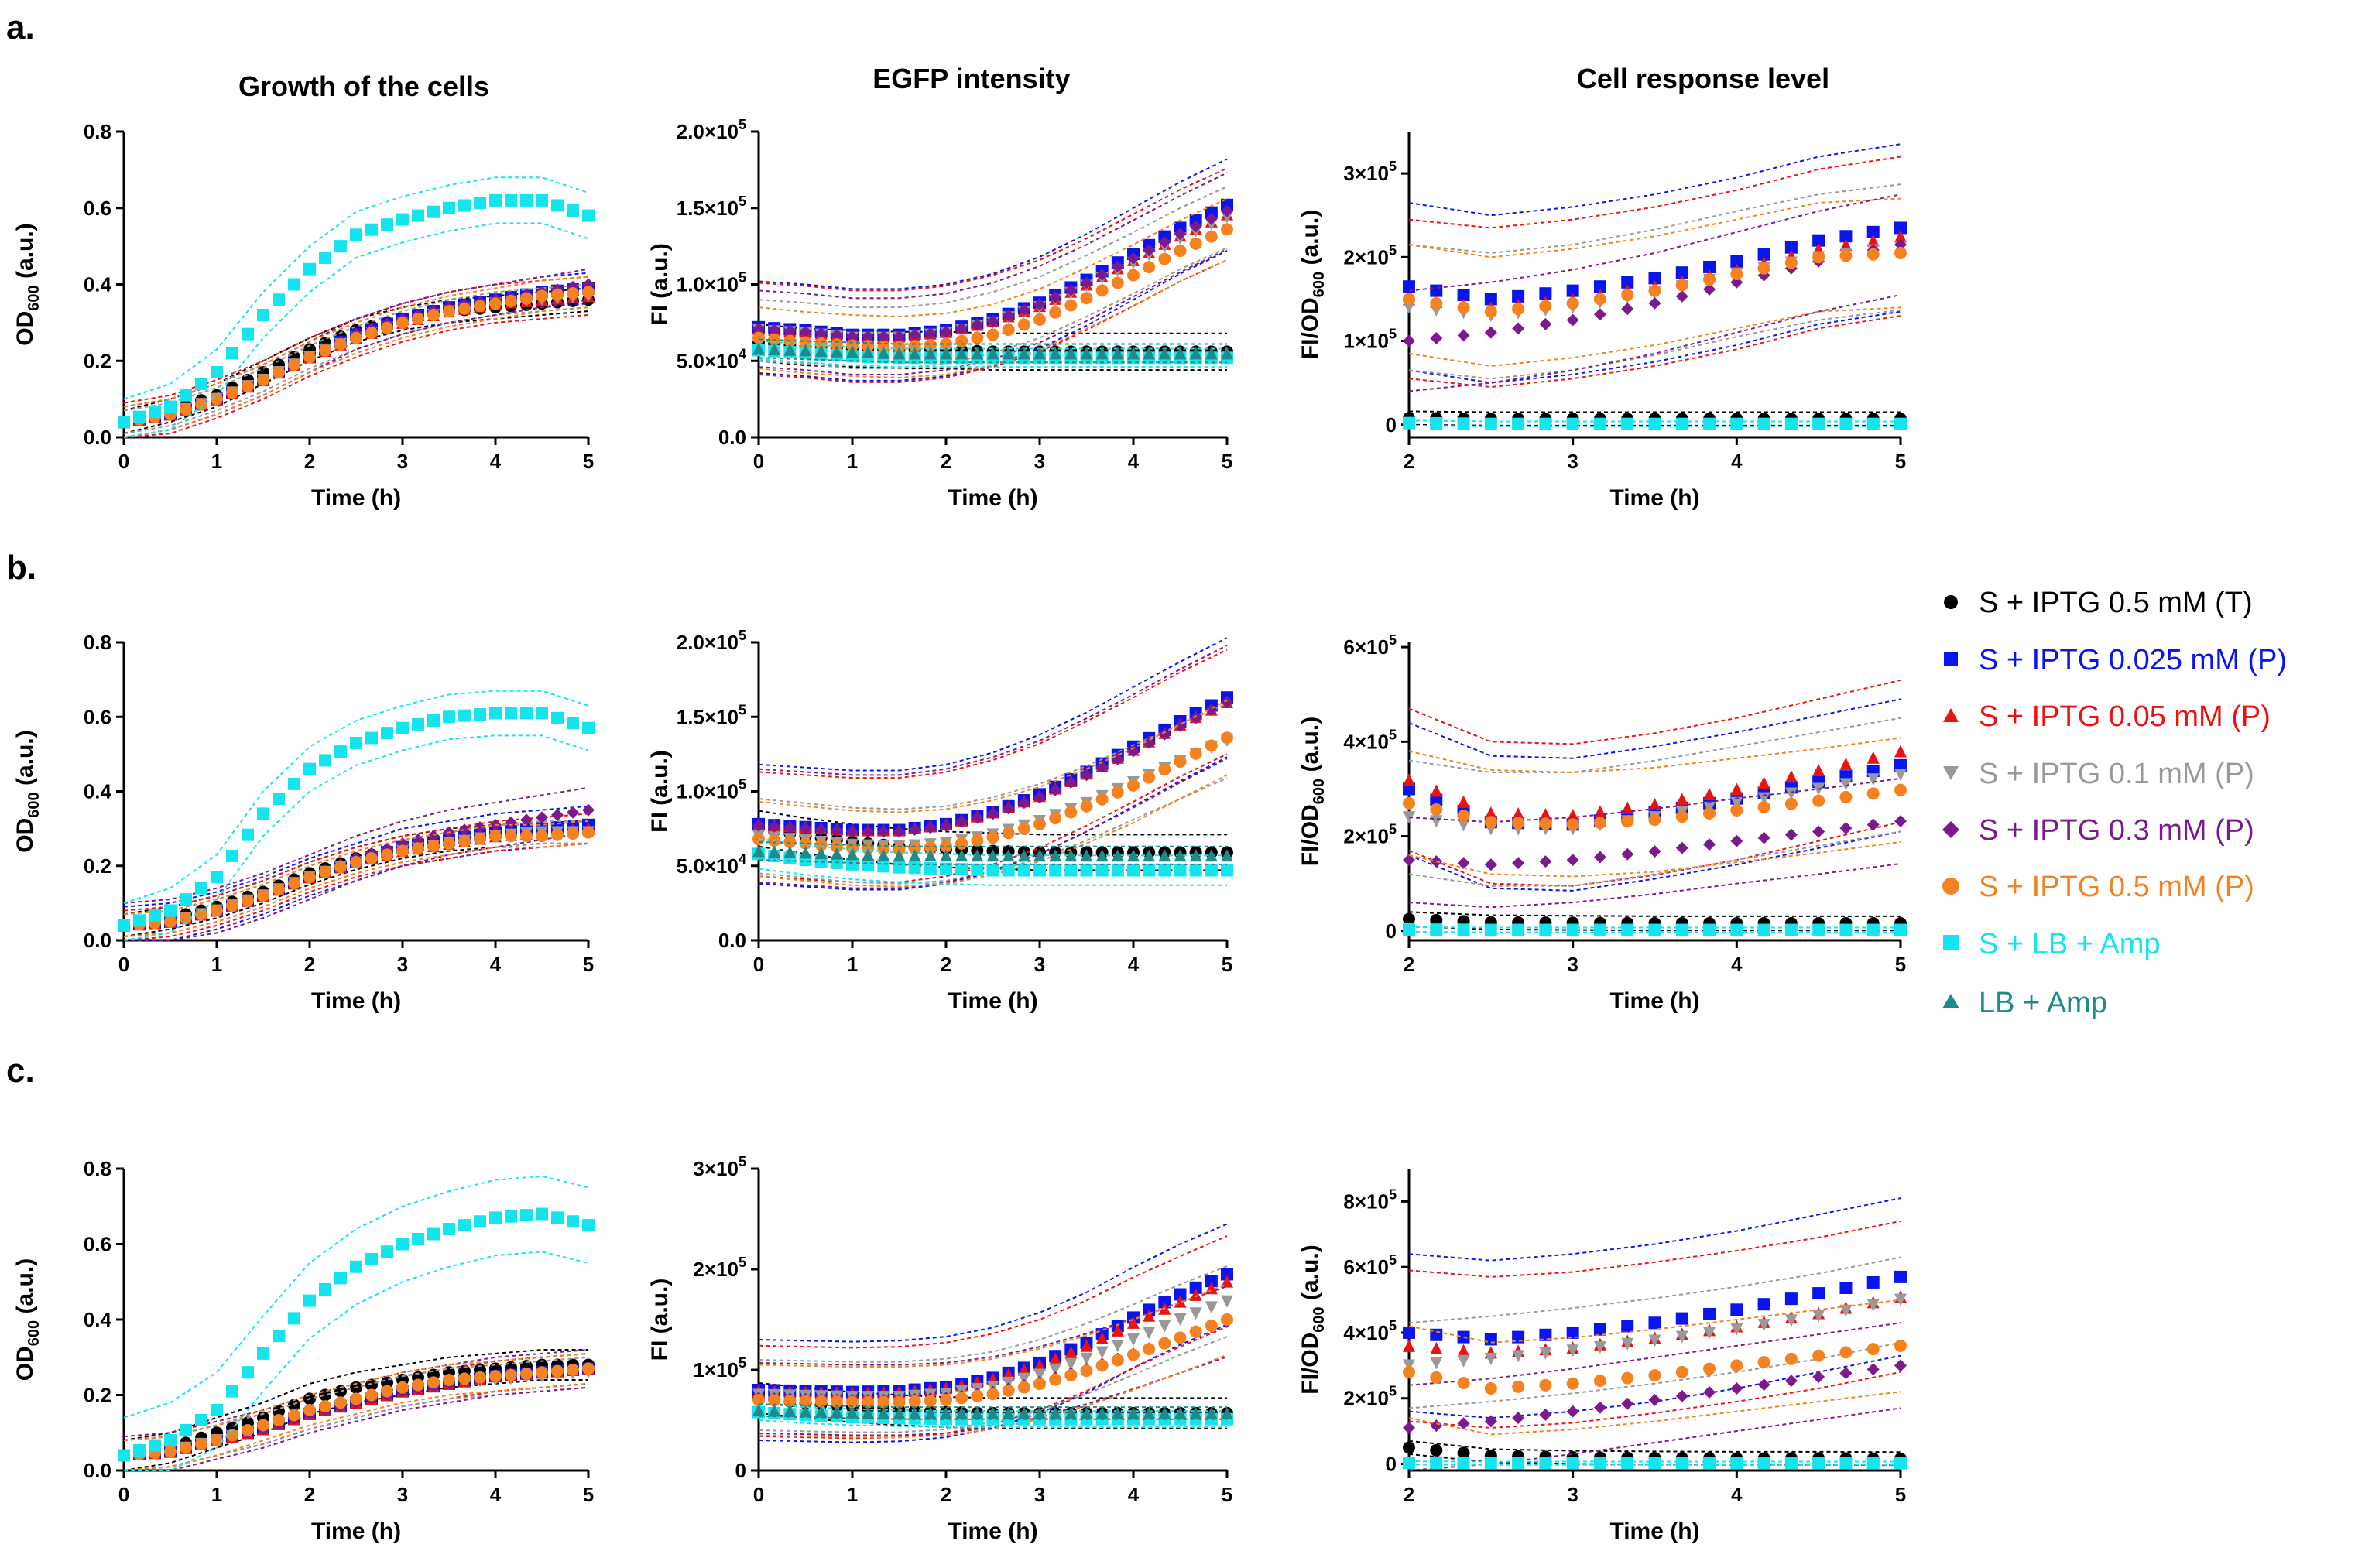  Describe the element at coordinates (1655, 783) in the screenshot. I see `series-s-iptg-0-05-mm-p-` at that location.